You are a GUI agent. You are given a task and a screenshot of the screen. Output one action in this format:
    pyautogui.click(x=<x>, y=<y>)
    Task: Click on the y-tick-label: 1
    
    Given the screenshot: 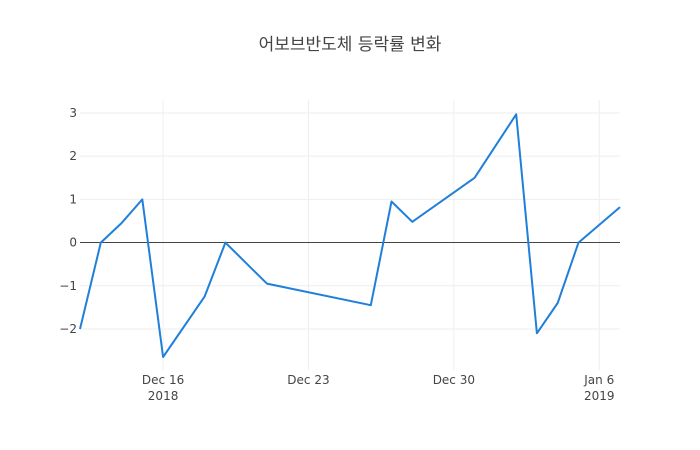 What is the action you would take?
    pyautogui.click(x=73, y=199)
    